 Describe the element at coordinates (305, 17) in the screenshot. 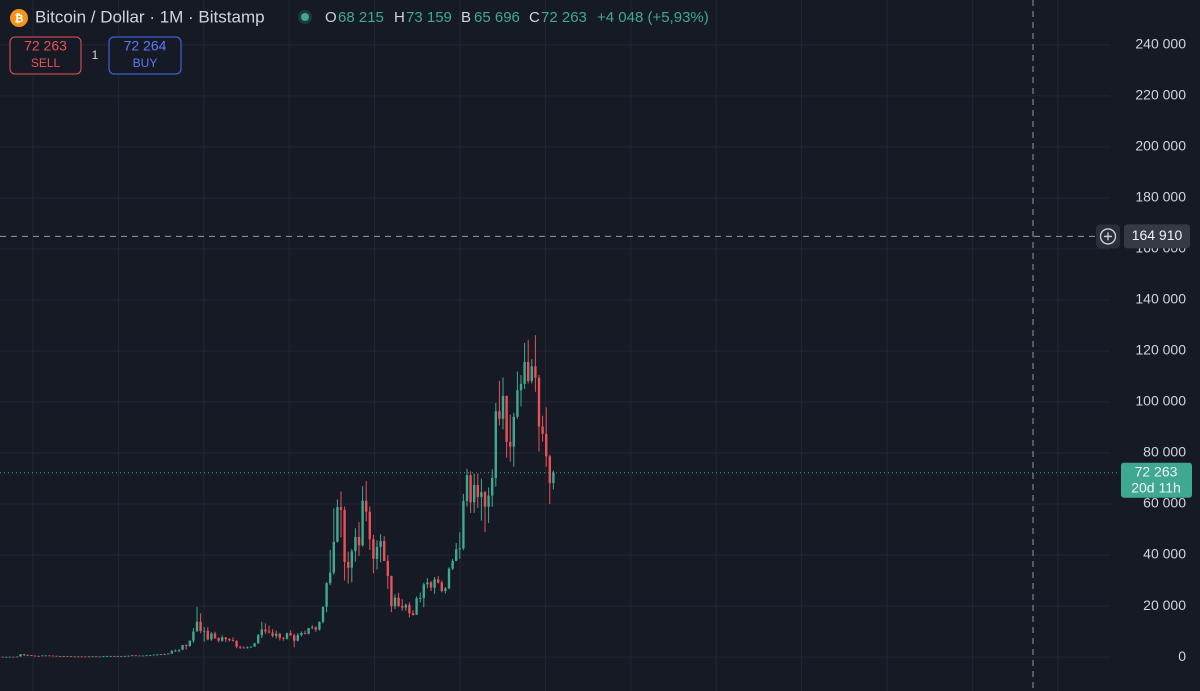

I see `status-dot` at that location.